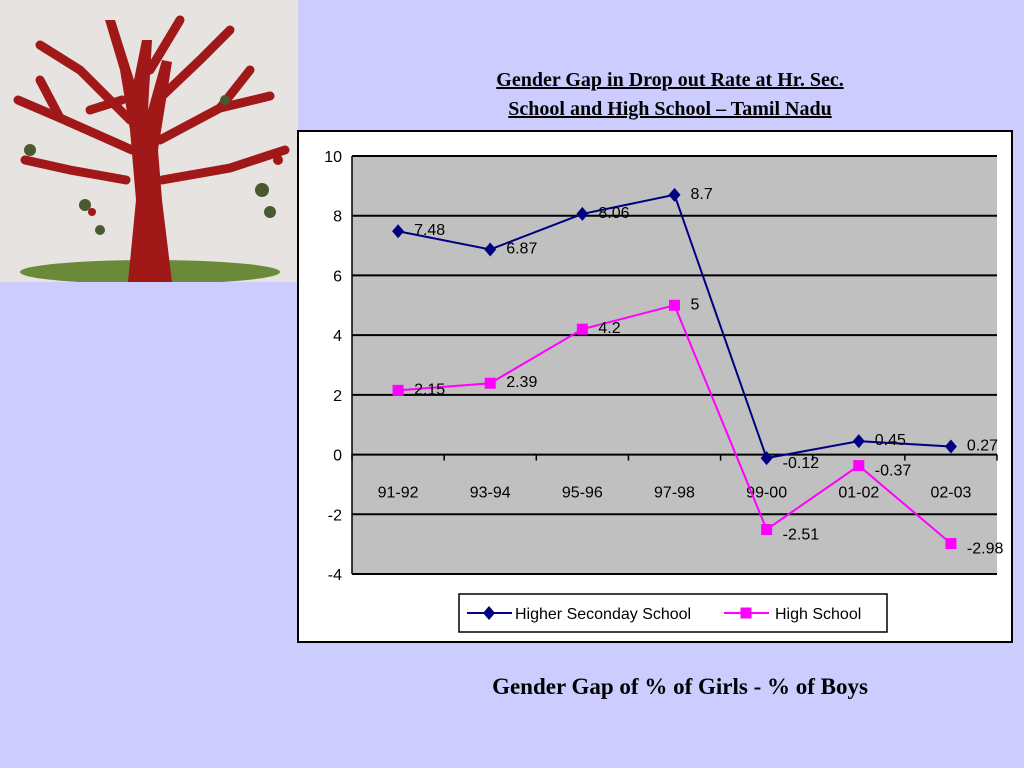 This screenshot has height=768, width=1024. Describe the element at coordinates (489, 613) in the screenshot. I see `legend-marker-diamond` at that location.